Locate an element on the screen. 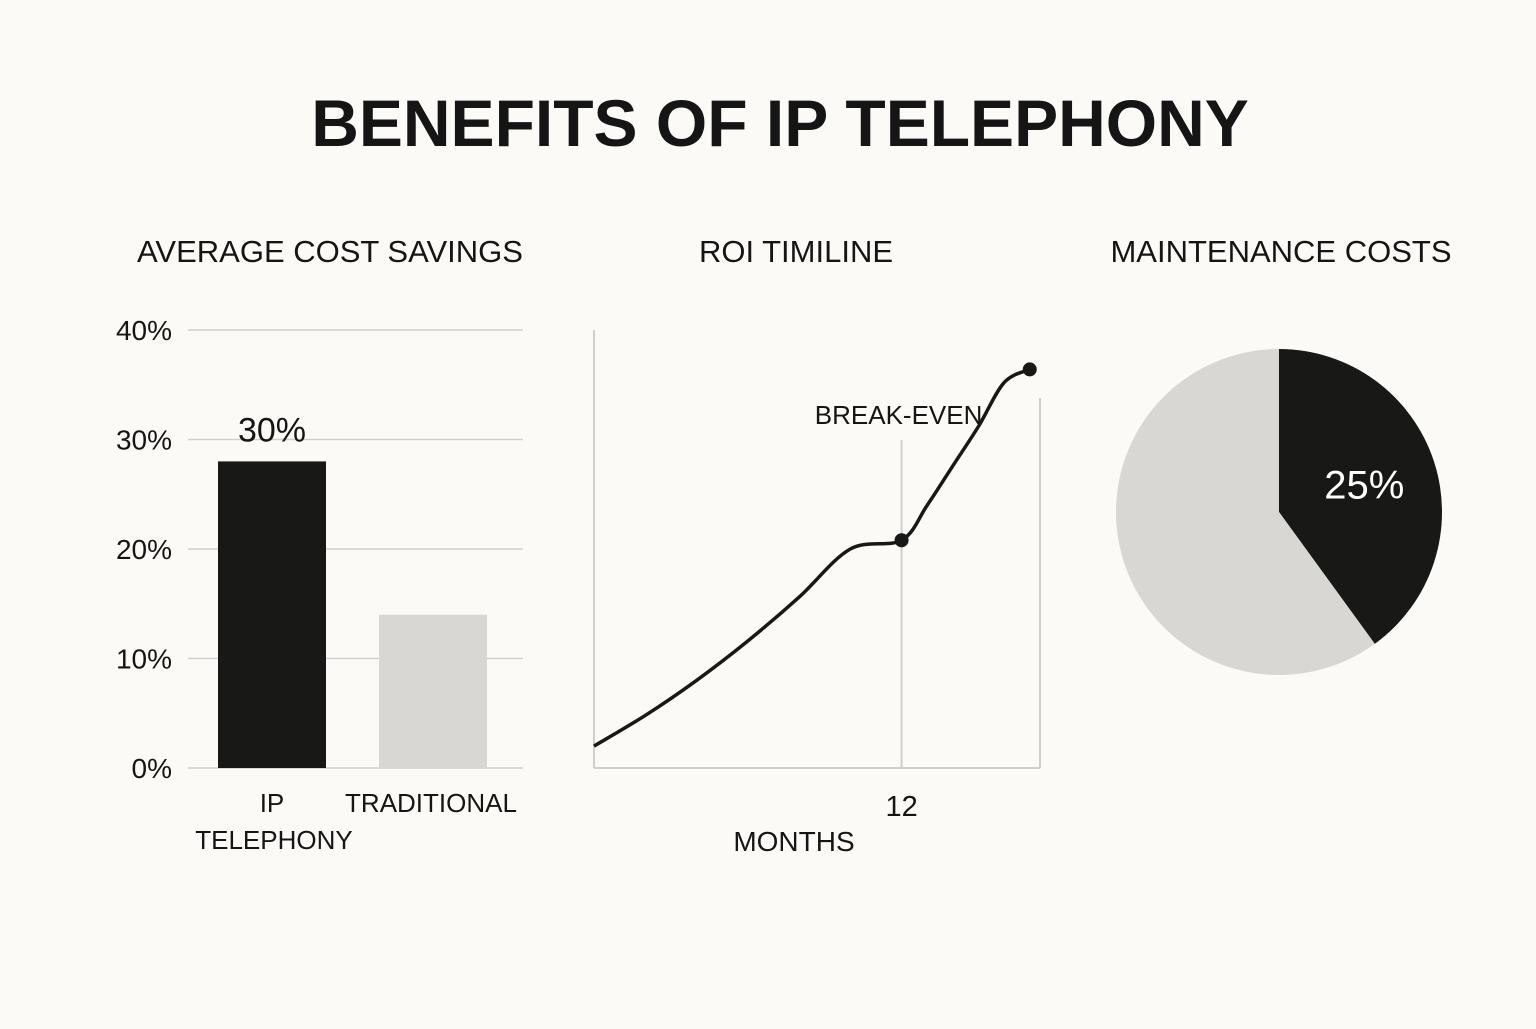 Image resolution: width=1536 pixels, height=1029 pixels. bar-data-label: 30% is located at coordinates (272, 430).